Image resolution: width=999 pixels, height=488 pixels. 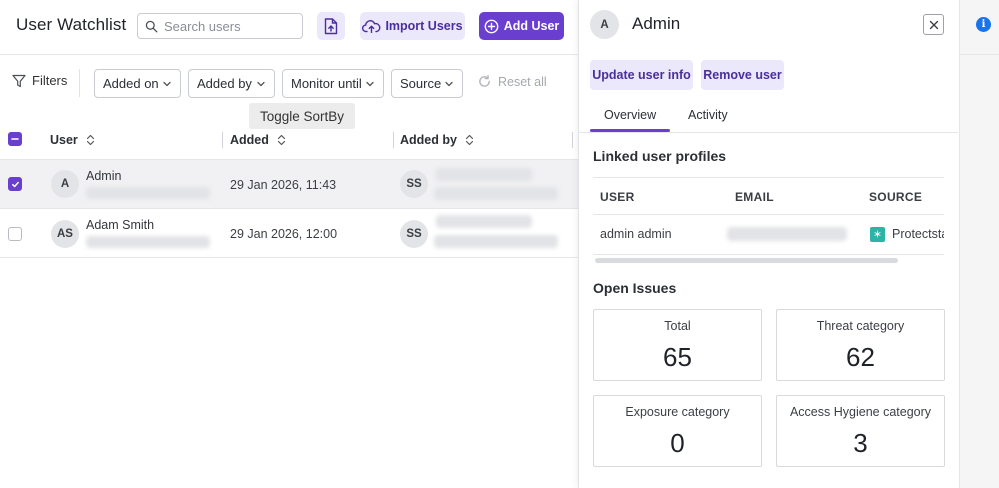 I want to click on card-label: Threat category, so click(x=860, y=326).